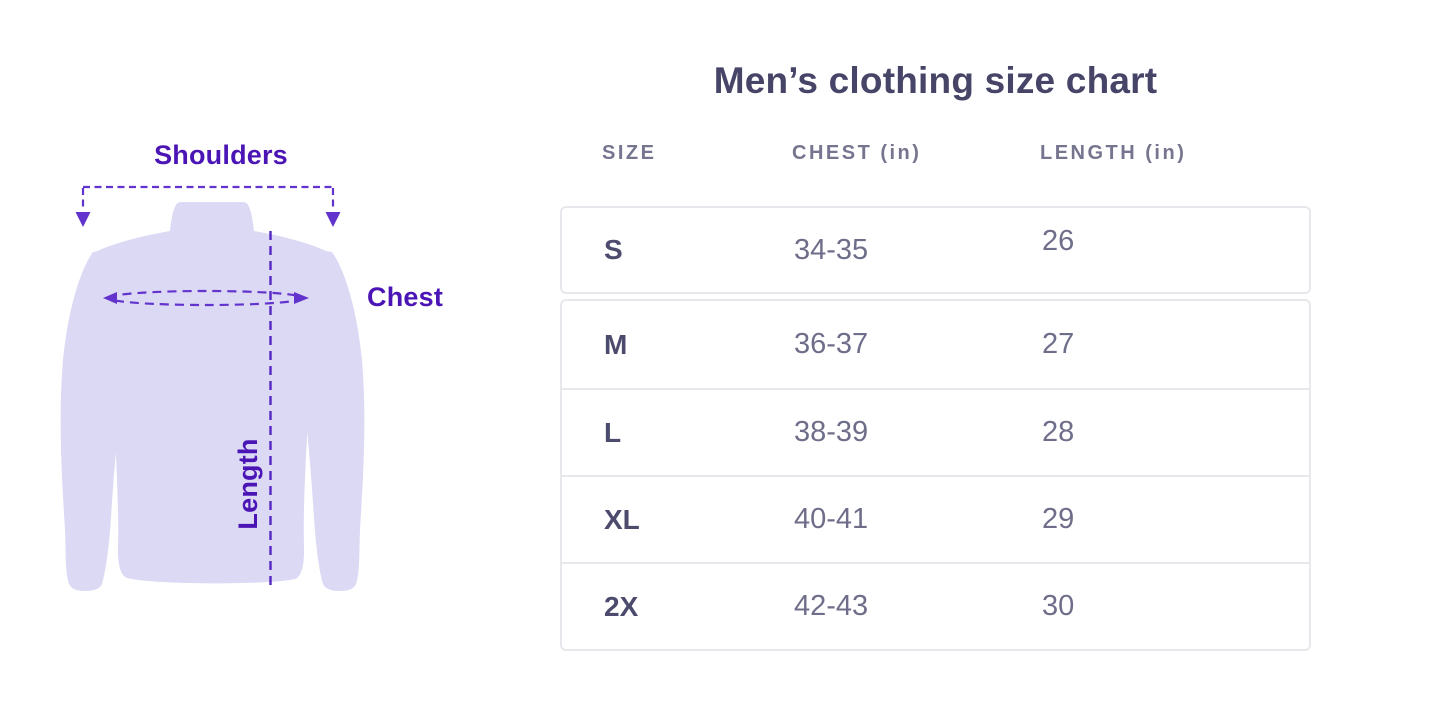 Image resolution: width=1445 pixels, height=725 pixels. I want to click on chest-arrow-right-icon, so click(301, 298).